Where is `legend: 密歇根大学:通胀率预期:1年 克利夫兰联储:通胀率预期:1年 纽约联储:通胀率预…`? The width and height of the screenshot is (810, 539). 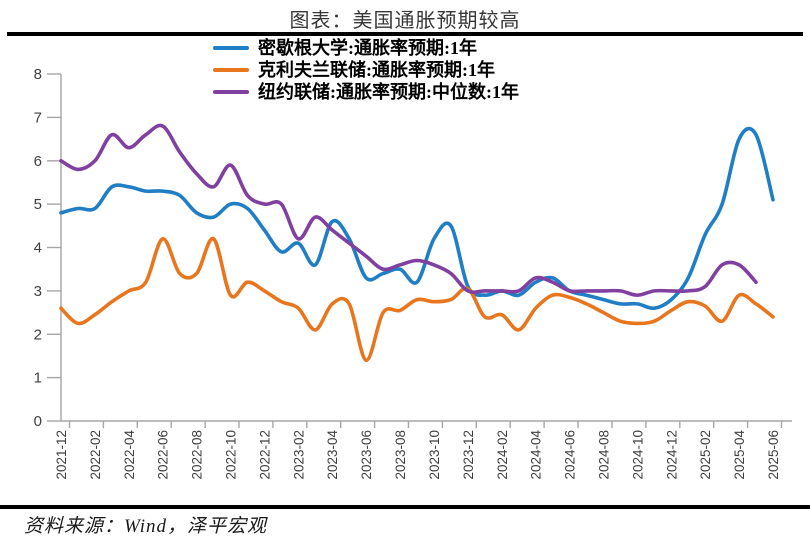
legend: 密歇根大学:通胀率预期:1年 克利夫兰联储:通胀率预期:1年 纽约联储:通胀率预… is located at coordinates (366, 70).